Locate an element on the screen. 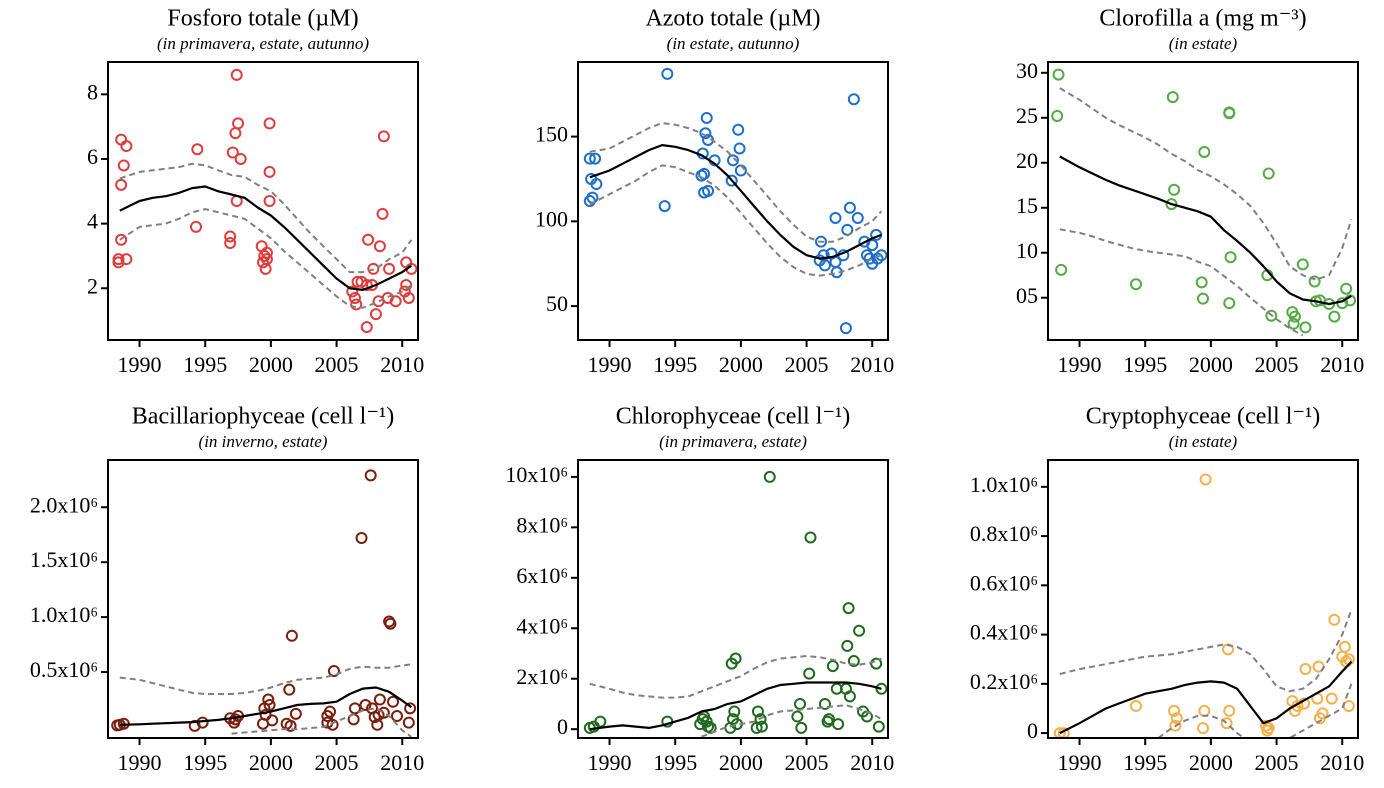  trend-line is located at coordinates (266, 238).